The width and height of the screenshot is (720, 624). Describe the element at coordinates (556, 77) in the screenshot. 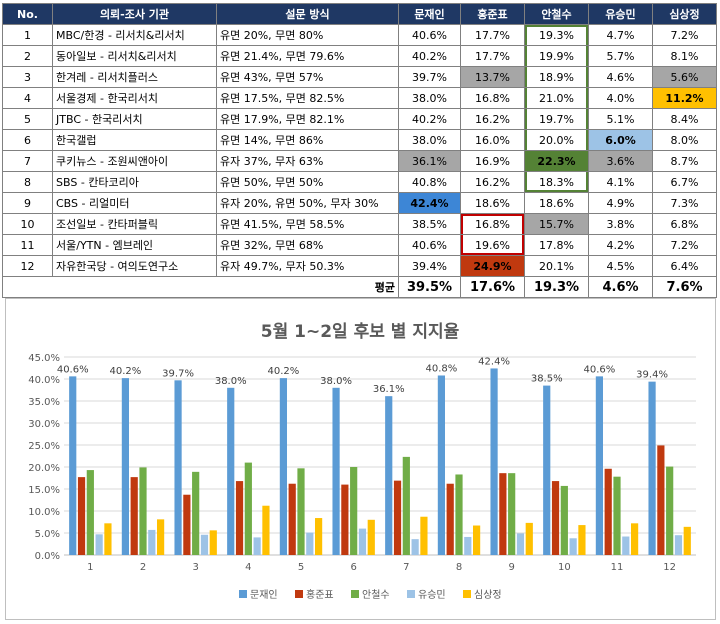

I see `cell-ahn: 18.9%` at that location.